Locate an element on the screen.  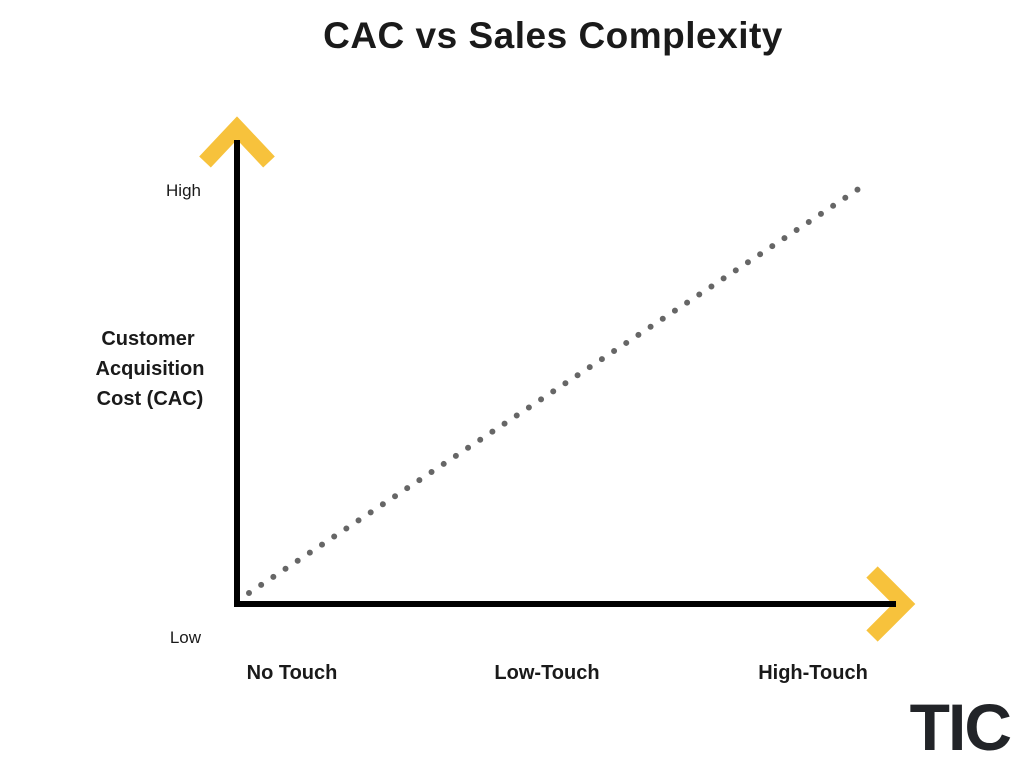
y-axis-title: Customer is located at coordinates (148, 339).